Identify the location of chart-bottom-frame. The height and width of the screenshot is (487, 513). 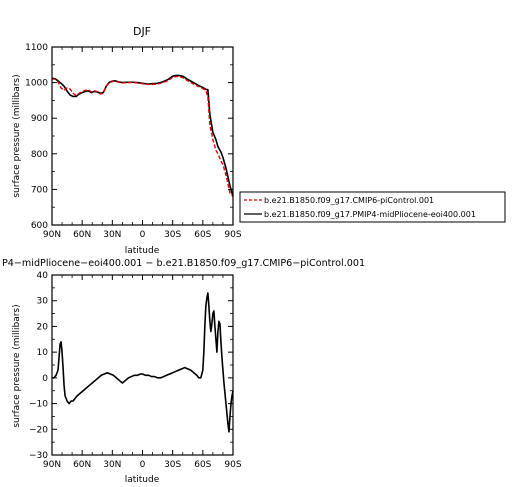
(142, 365).